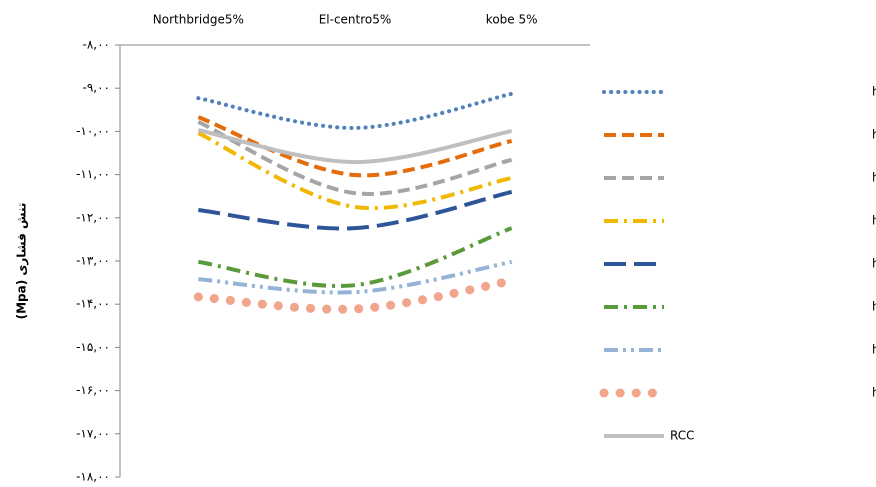  What do you see at coordinates (355, 20) in the screenshot?
I see `x-tick-label: El-centro5%` at bounding box center [355, 20].